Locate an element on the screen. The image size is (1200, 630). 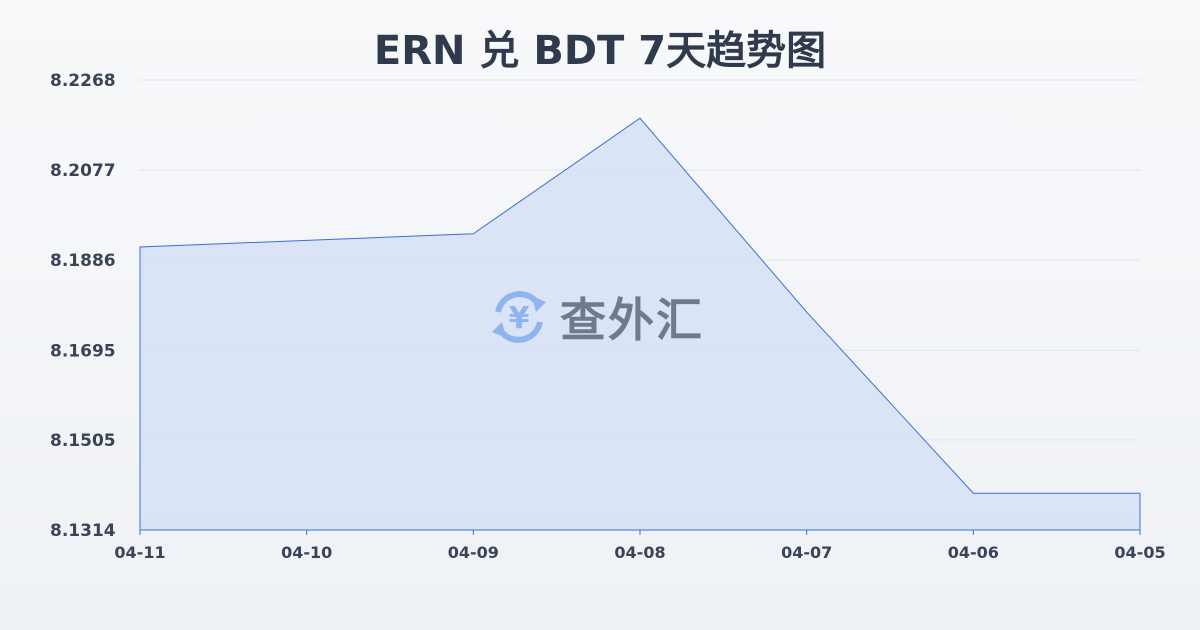
watermark: ¥ 查外汇 is located at coordinates (596, 317).